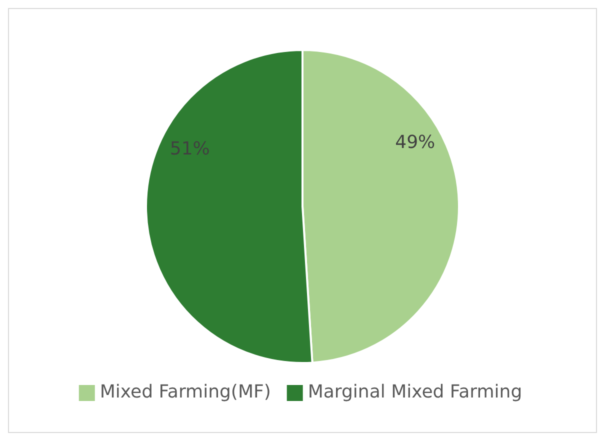 This screenshot has height=441, width=605. I want to click on data-label: 51%, so click(190, 149).